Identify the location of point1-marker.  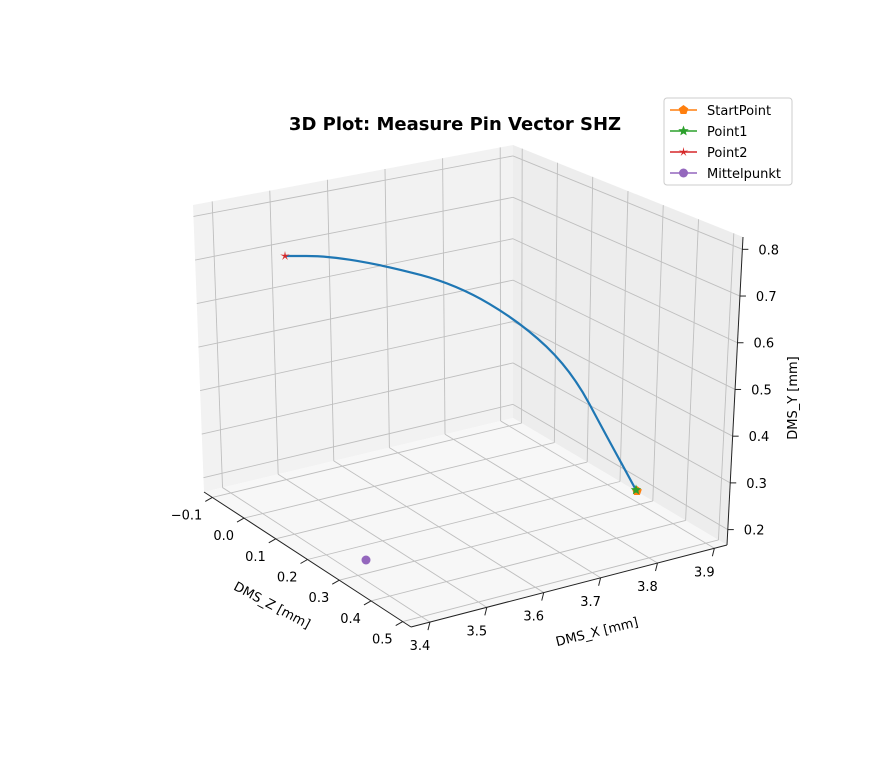
(636, 489).